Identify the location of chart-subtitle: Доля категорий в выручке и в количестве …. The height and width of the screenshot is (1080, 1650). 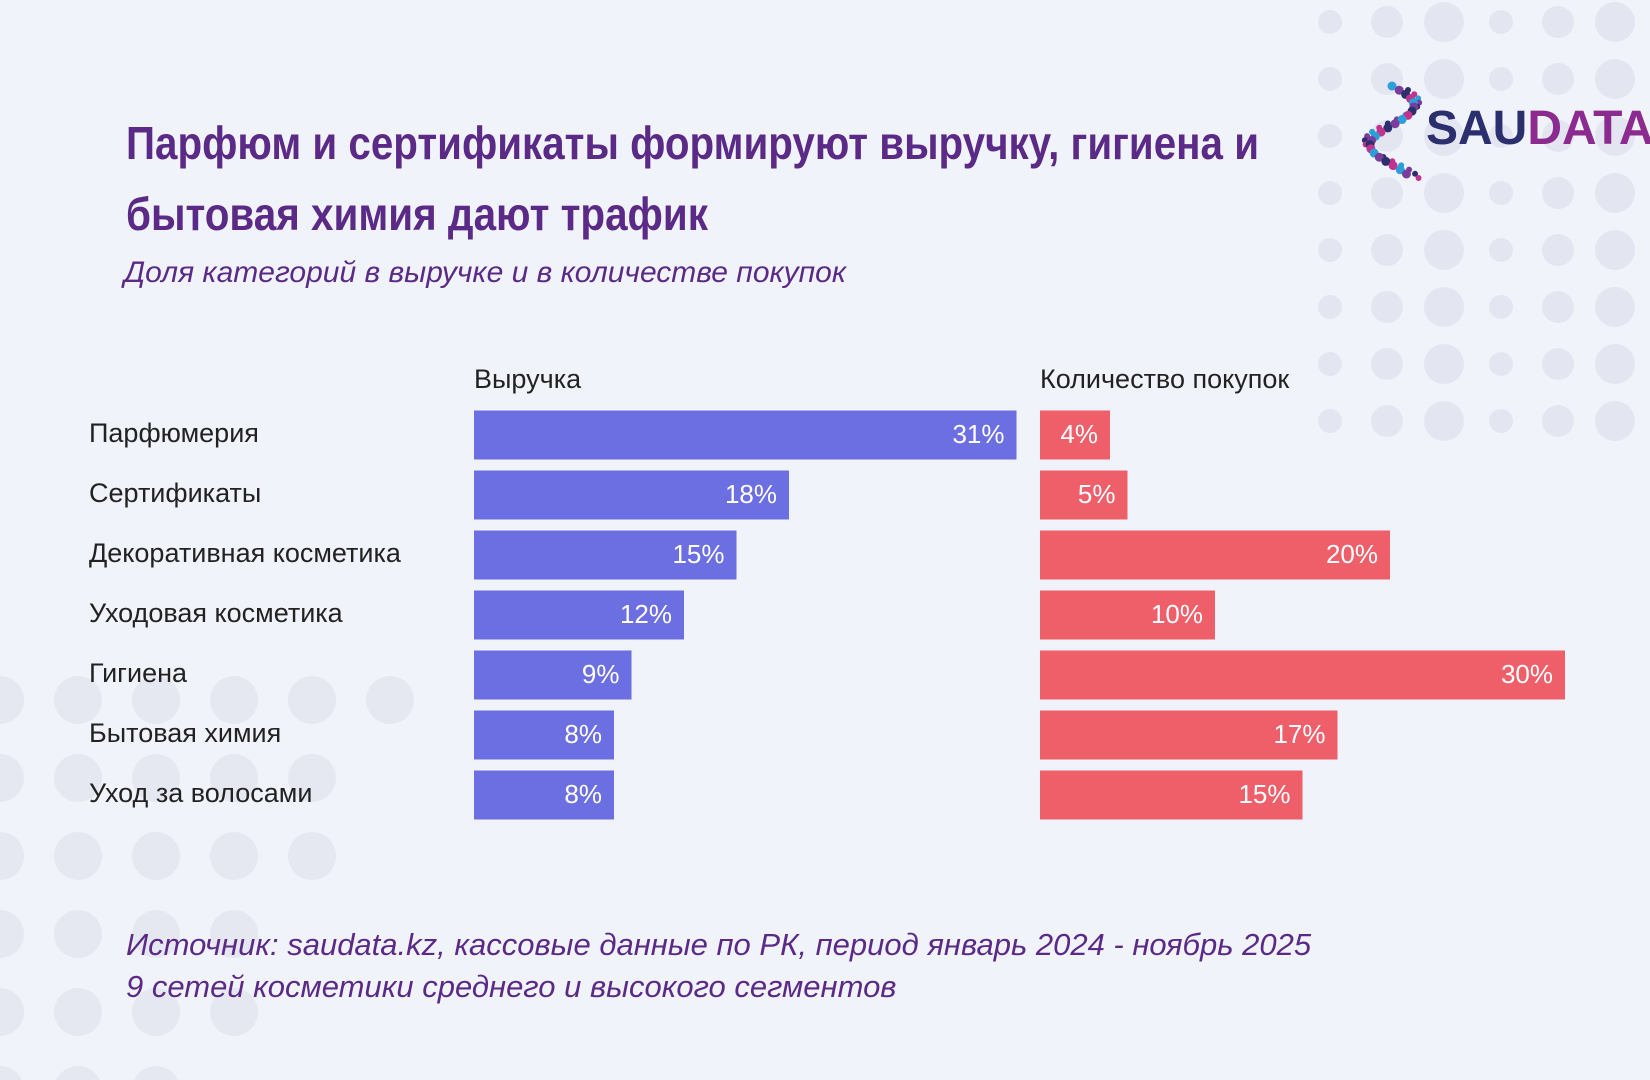
(484, 272).